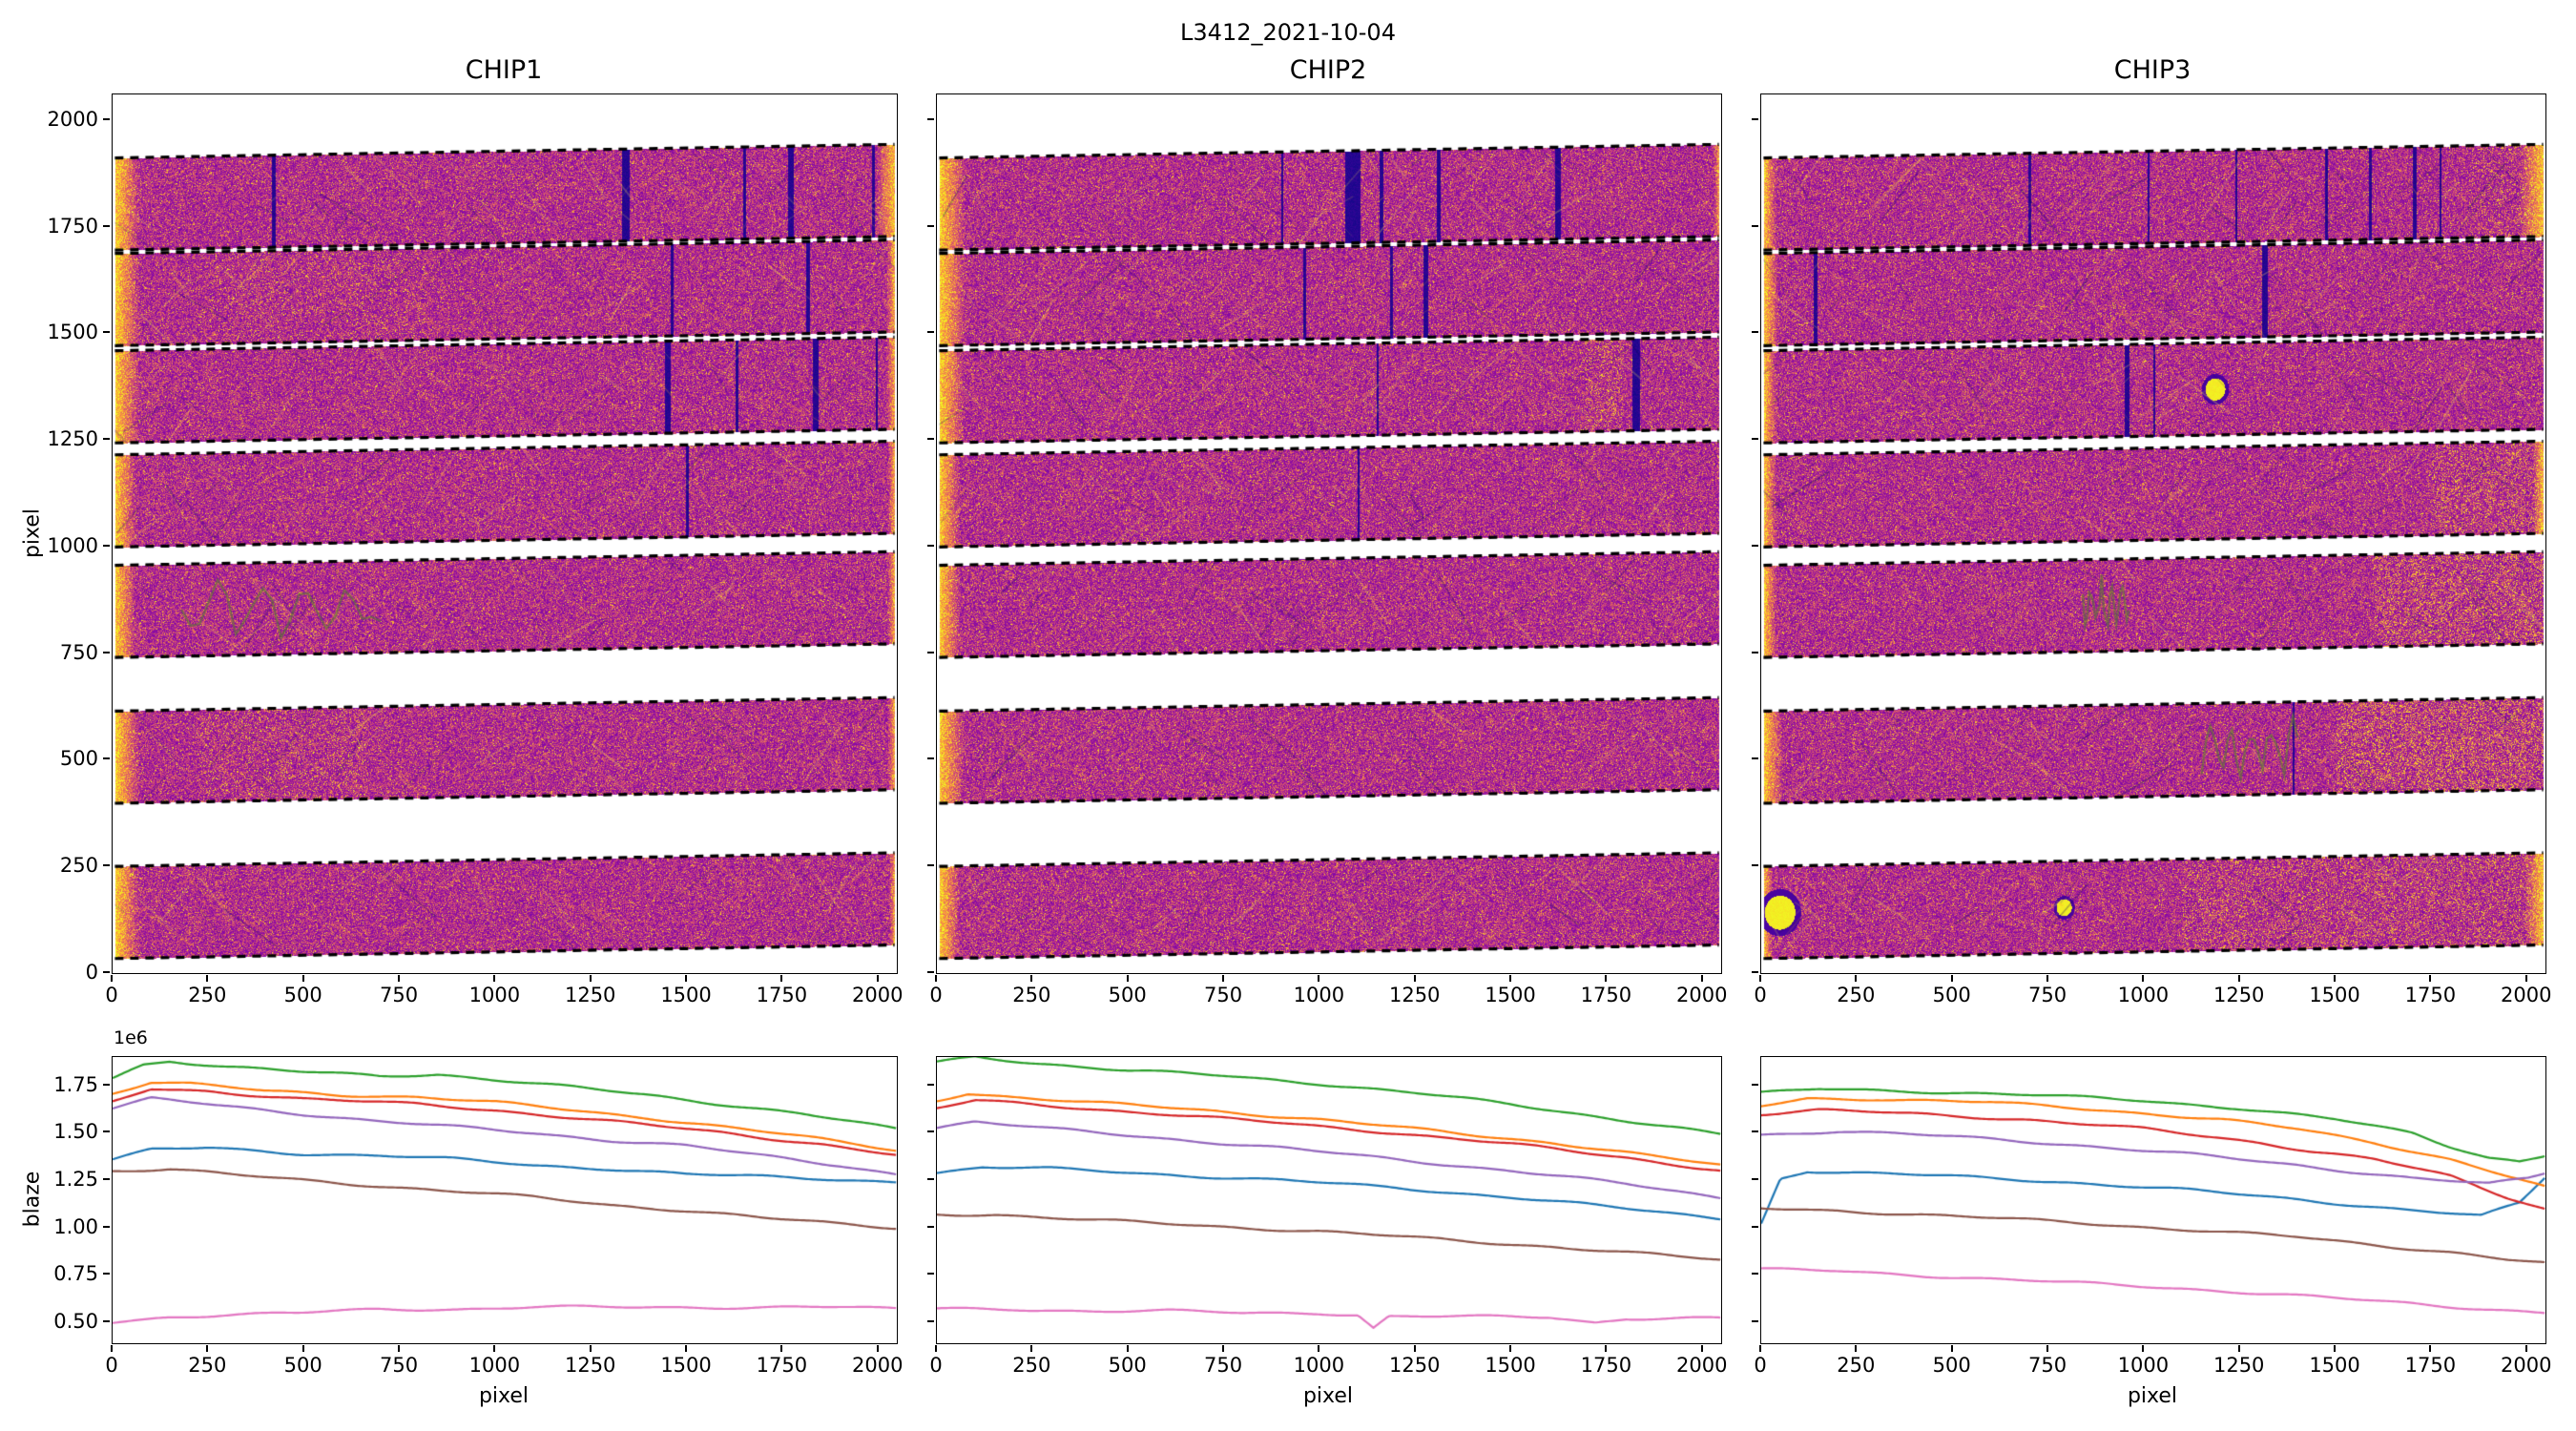  What do you see at coordinates (75, 1274) in the screenshot?
I see `y-tick-label: 0.75` at bounding box center [75, 1274].